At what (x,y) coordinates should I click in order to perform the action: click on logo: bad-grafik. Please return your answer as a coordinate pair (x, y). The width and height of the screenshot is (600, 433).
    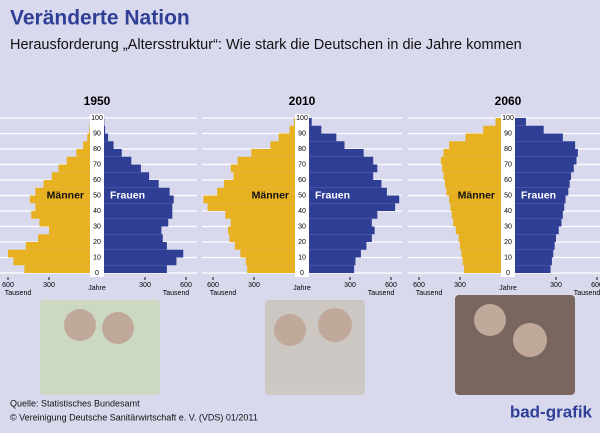
    Looking at the image, I should click on (551, 411).